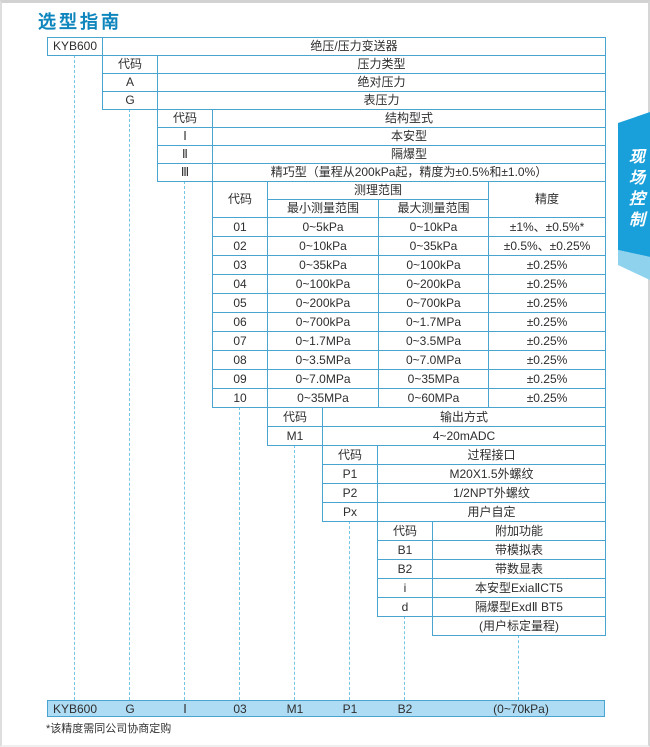  Describe the element at coordinates (323, 208) in the screenshot. I see `code-cell: 最小测量范围` at that location.